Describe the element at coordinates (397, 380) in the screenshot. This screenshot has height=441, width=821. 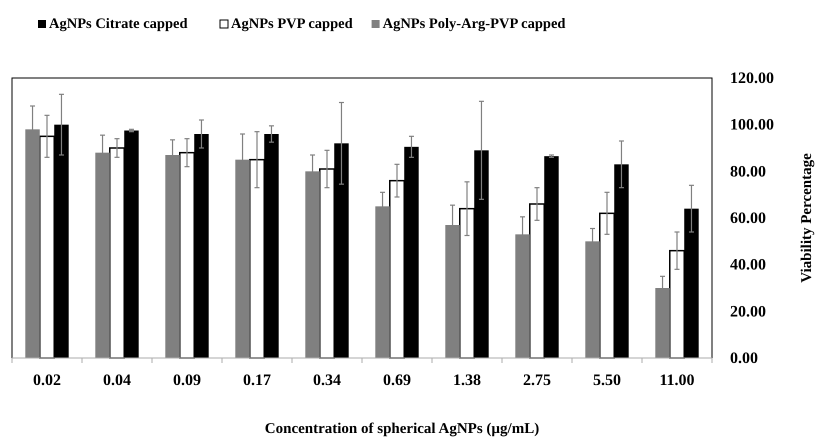
I see `x-tick-label: 0.69` at that location.